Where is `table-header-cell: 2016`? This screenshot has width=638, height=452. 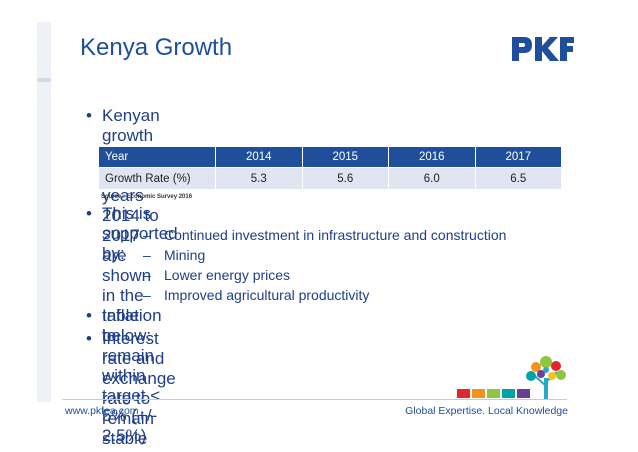
table-header-cell: 2016 is located at coordinates (432, 157).